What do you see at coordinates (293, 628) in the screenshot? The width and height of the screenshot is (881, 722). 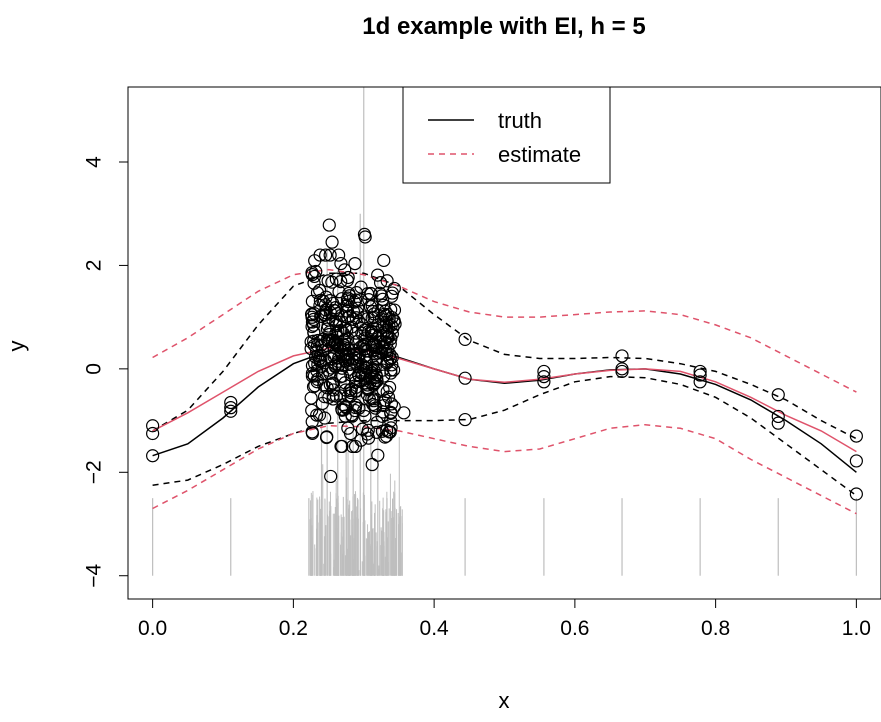 I see `x-tick-label: 0.2` at bounding box center [293, 628].